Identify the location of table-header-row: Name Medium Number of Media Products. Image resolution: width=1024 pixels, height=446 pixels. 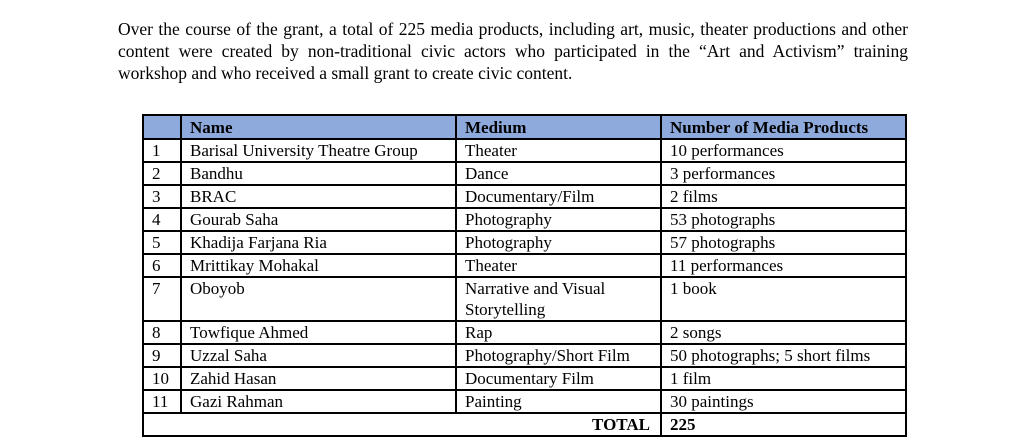
(524, 127).